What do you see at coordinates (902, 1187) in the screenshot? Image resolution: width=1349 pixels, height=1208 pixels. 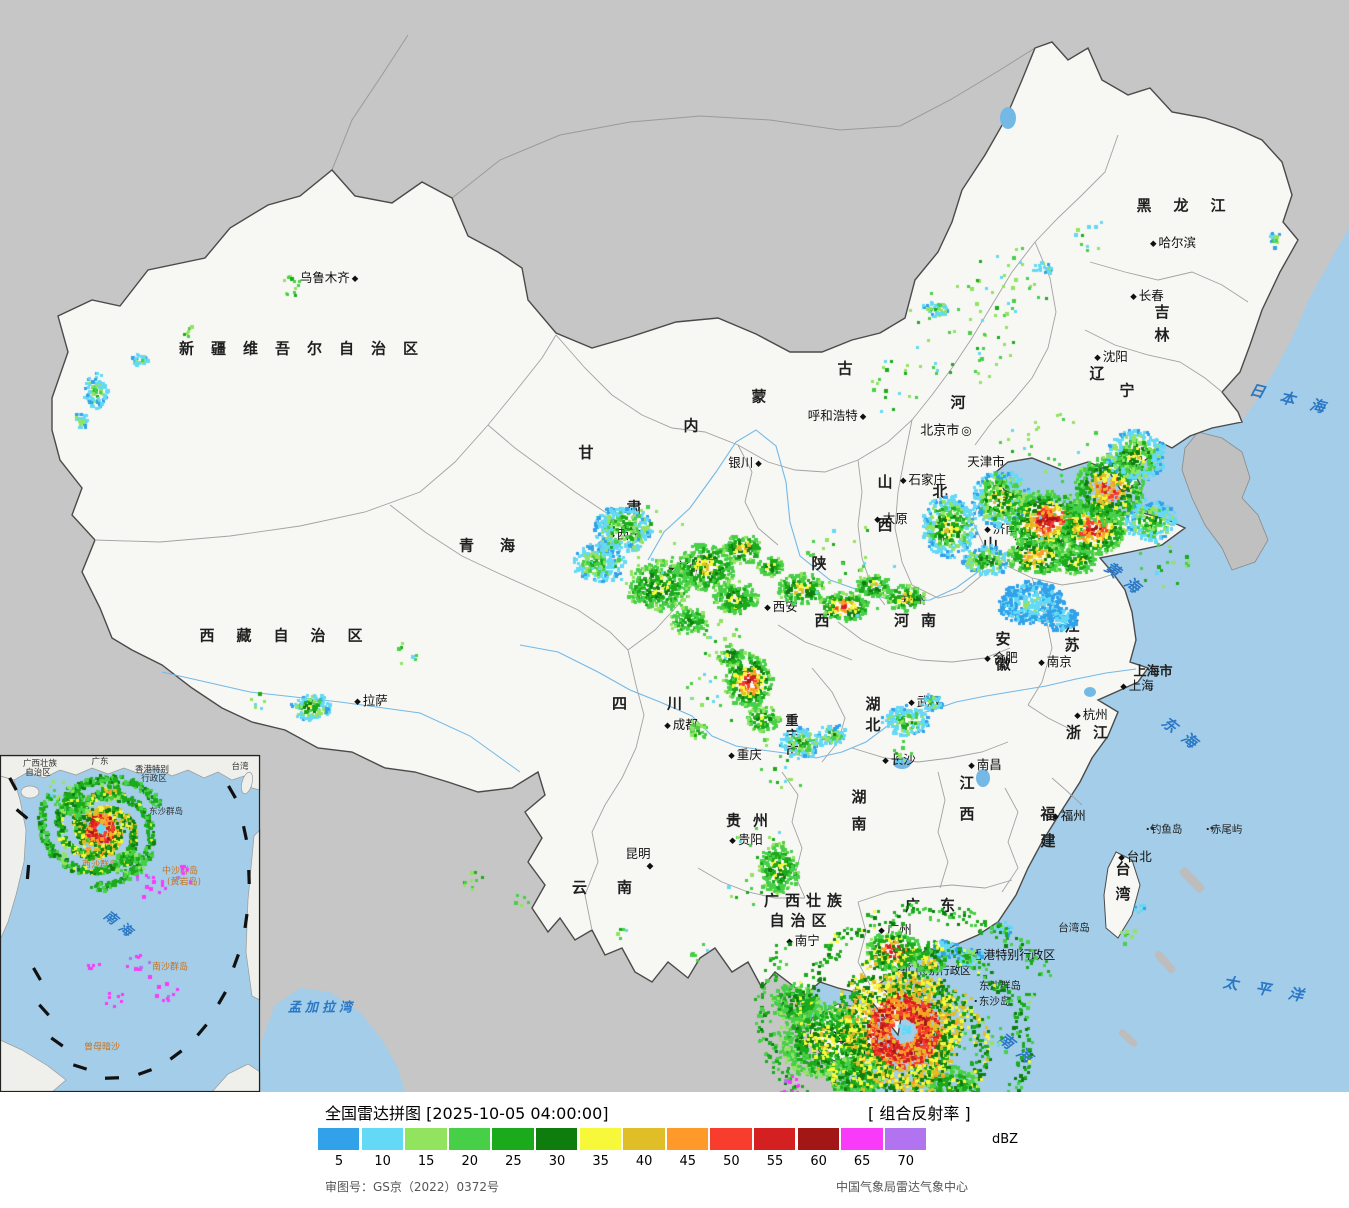 I see `agency-credit: 中国气象局雷达气象中心` at bounding box center [902, 1187].